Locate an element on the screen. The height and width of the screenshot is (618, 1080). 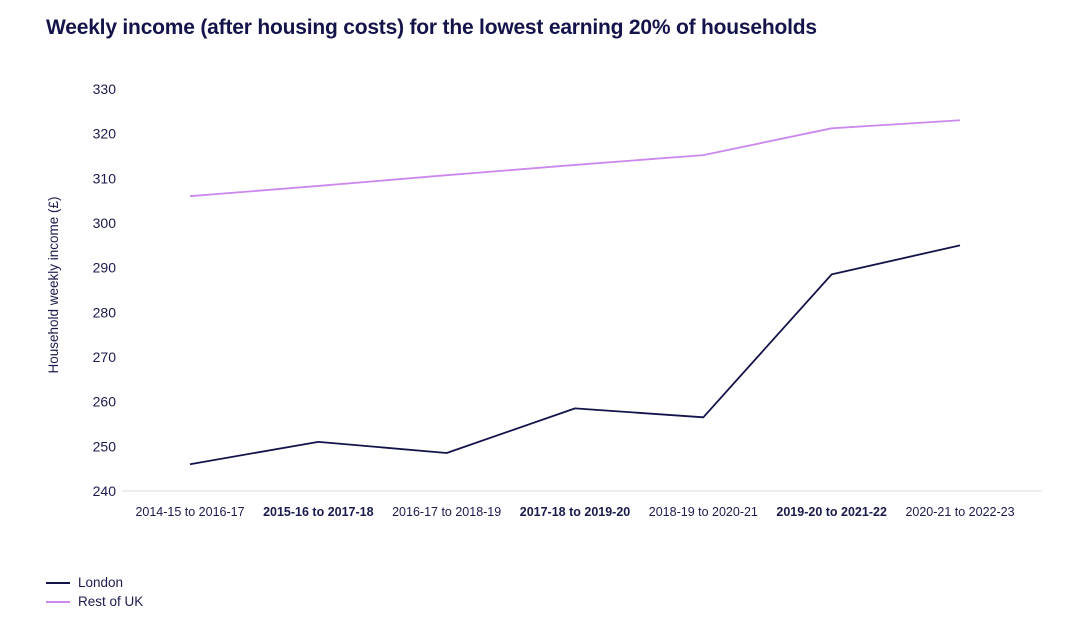
y-tick-label: 300 is located at coordinates (105, 223).